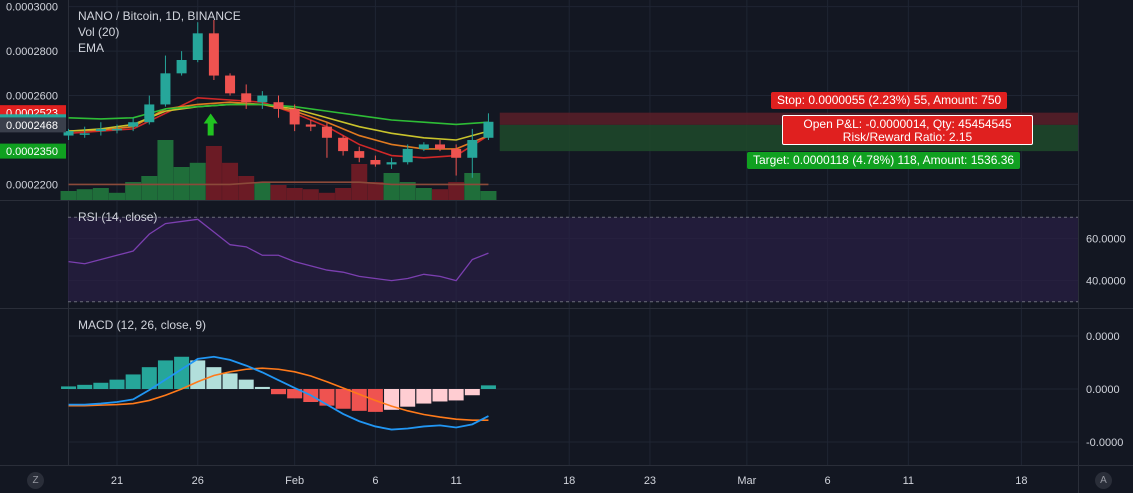 This screenshot has width=1133, height=493. Describe the element at coordinates (1106, 282) in the screenshot. I see `rsi-tick-label: 40.0000` at that location.